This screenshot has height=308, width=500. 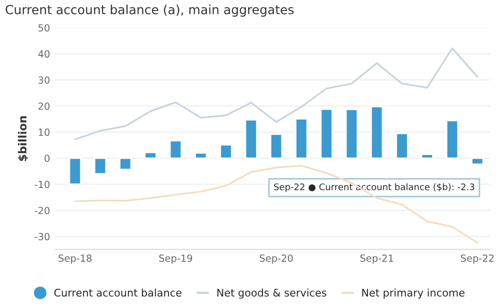 What do you see at coordinates (175, 259) in the screenshot?
I see `x-tick-label: Sep-19` at bounding box center [175, 259].